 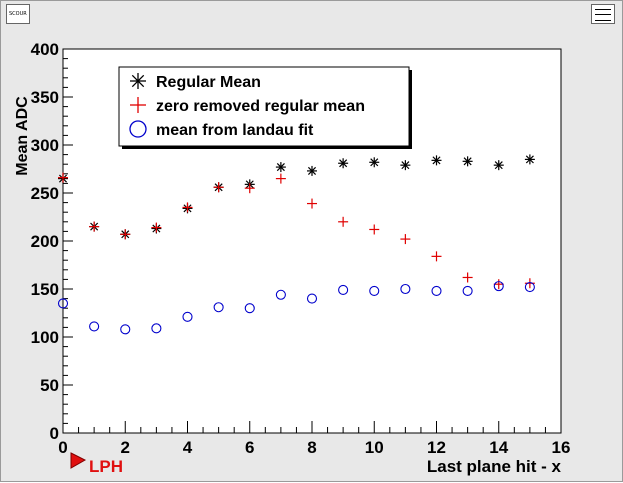 What do you see at coordinates (494, 466) in the screenshot?
I see `x-axis-label: Last plane hit - x` at bounding box center [494, 466].